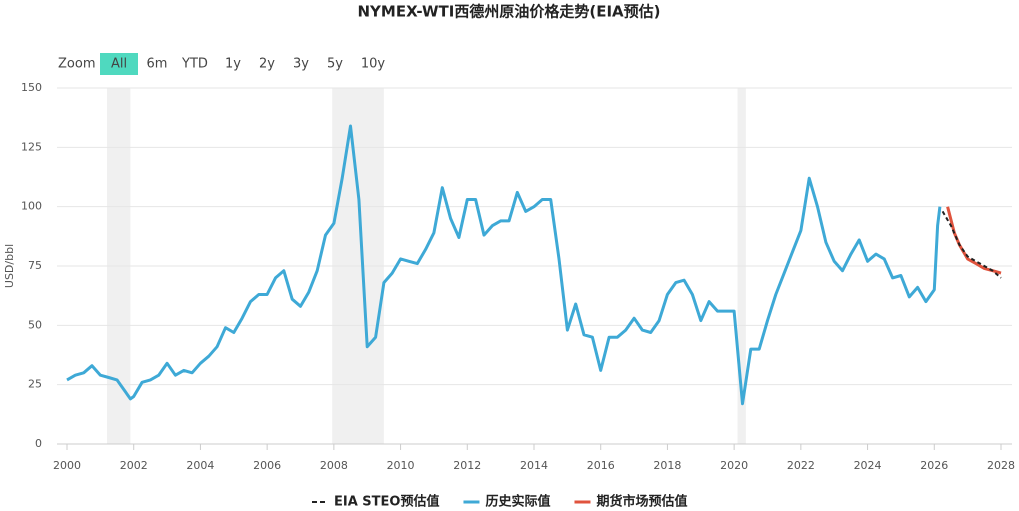 This screenshot has height=511, width=1019. I want to click on x-tick-label: 2014, so click(534, 465).